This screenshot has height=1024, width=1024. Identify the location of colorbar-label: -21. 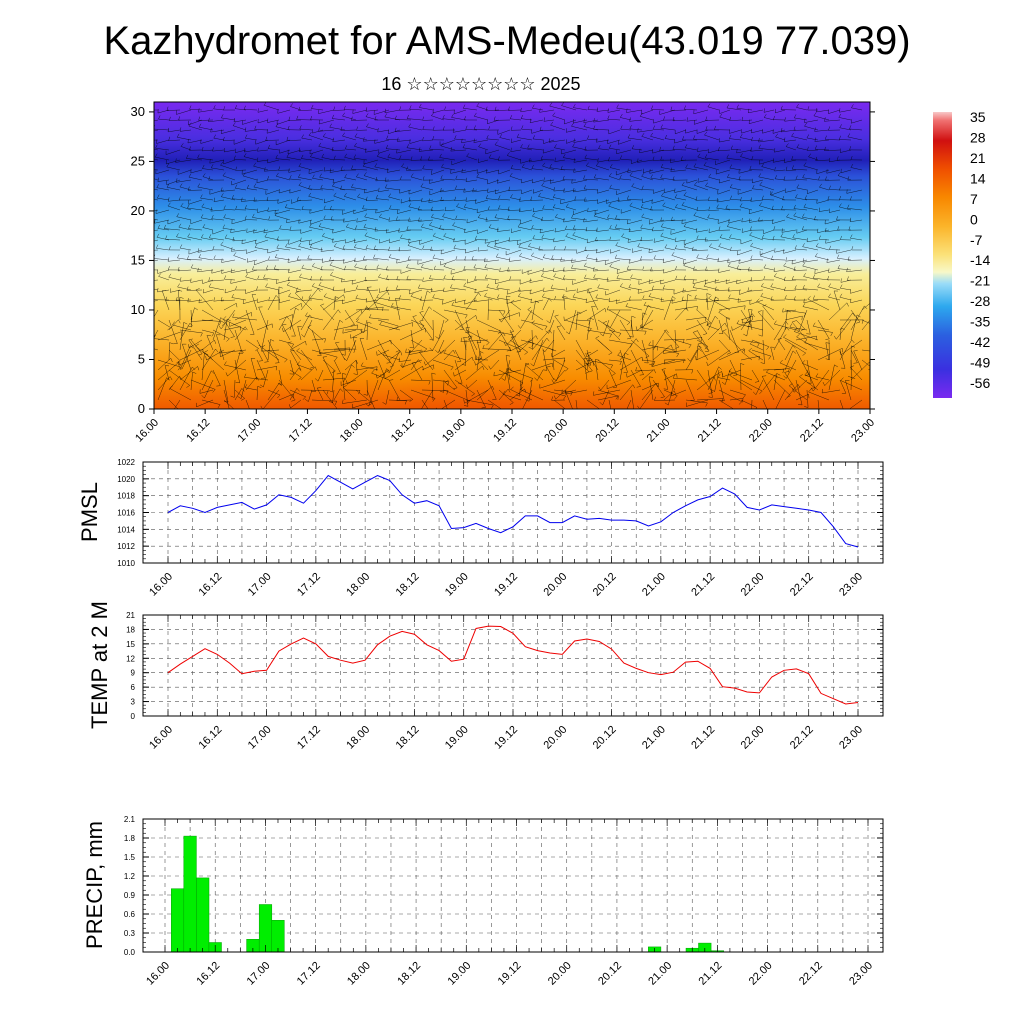
(980, 281).